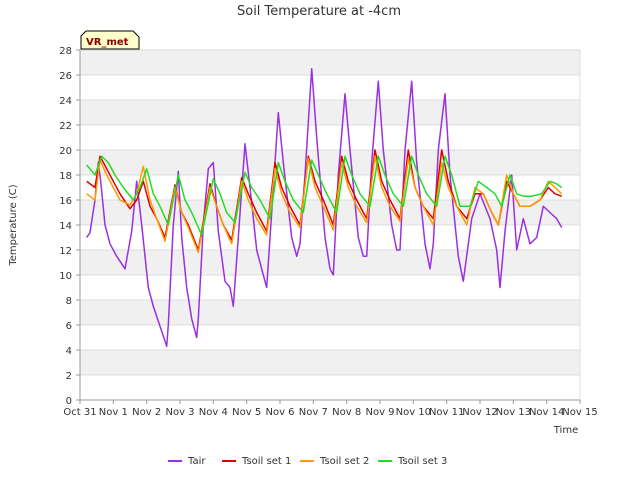 This screenshot has height=480, width=640. What do you see at coordinates (279, 412) in the screenshot?
I see `x-tick-label: Nov 6` at bounding box center [279, 412].